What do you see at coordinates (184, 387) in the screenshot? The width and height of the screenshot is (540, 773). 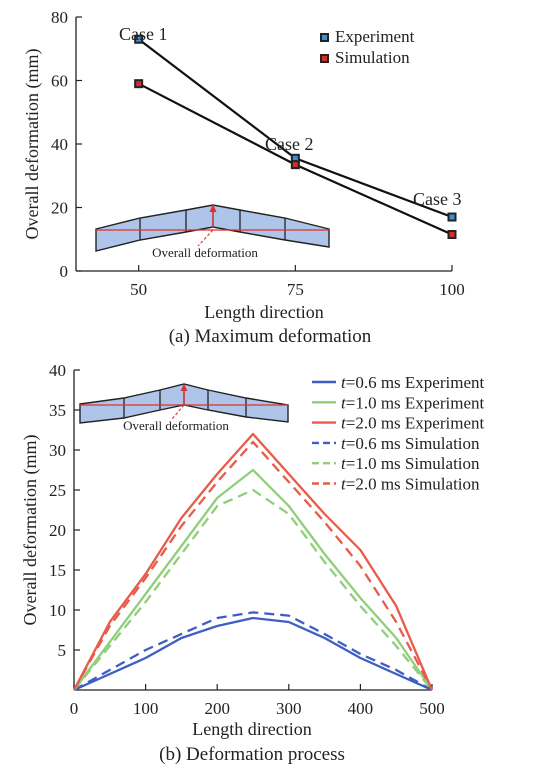 I see `b-inset-arrowhead` at bounding box center [184, 387].